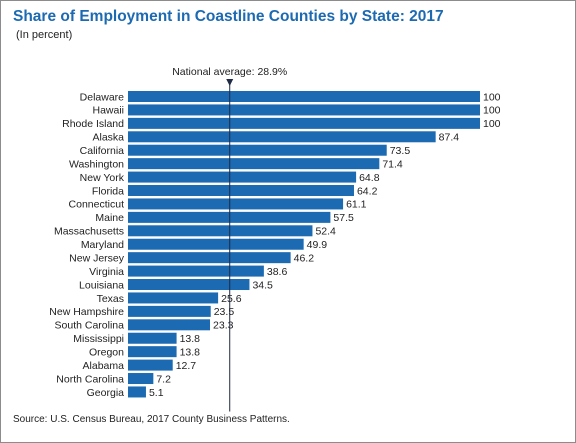 Image resolution: width=576 pixels, height=443 pixels. I want to click on category-label: Washington, so click(96, 164).